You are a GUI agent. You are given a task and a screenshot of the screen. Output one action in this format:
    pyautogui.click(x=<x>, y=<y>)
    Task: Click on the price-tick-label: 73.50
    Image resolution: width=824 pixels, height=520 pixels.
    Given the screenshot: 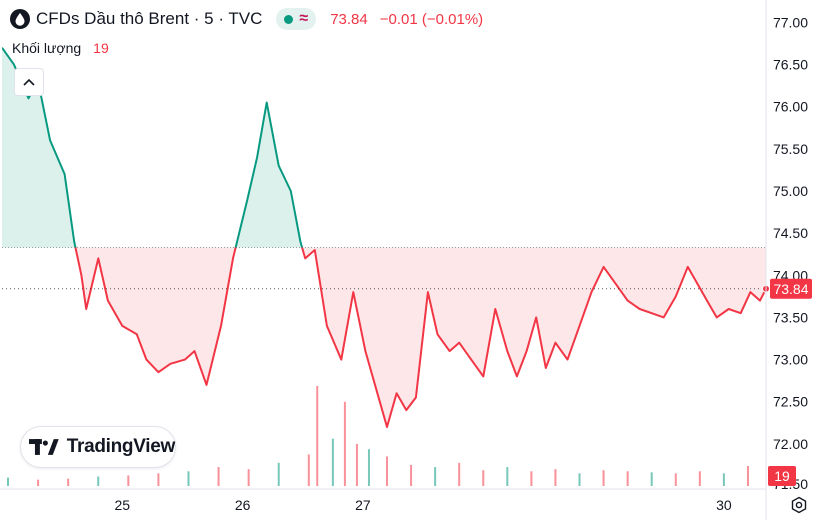 What is the action you would take?
    pyautogui.click(x=790, y=317)
    